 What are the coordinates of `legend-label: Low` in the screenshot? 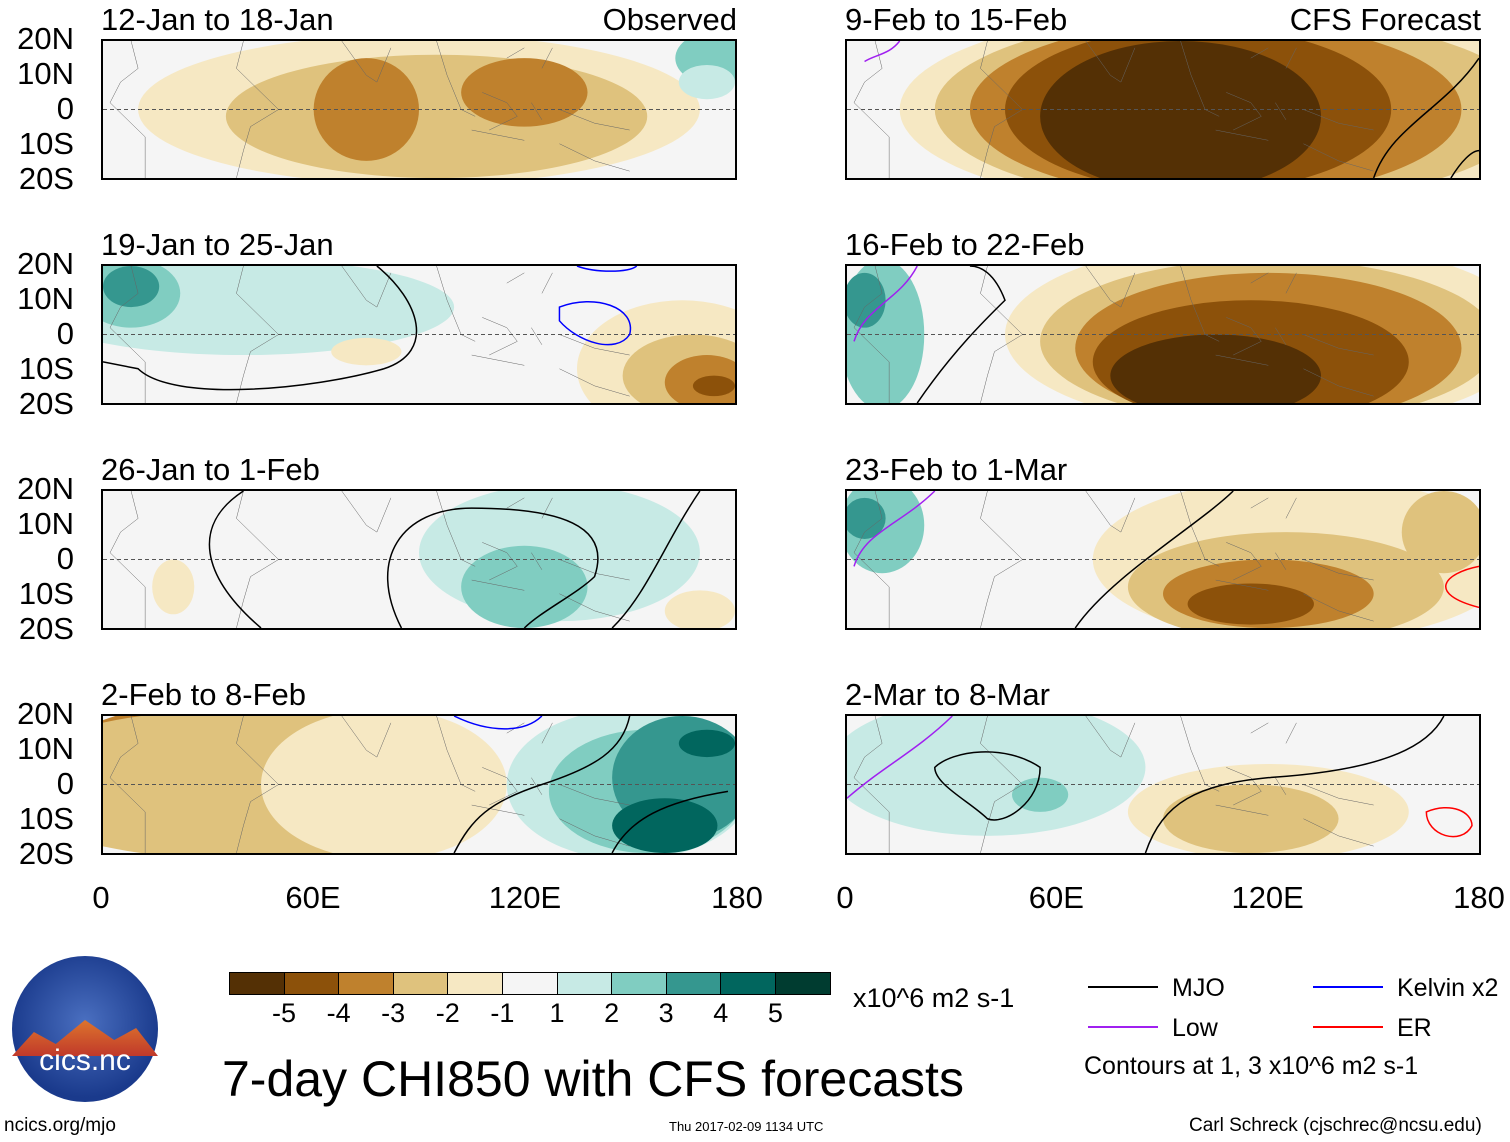 It's located at (1195, 1028).